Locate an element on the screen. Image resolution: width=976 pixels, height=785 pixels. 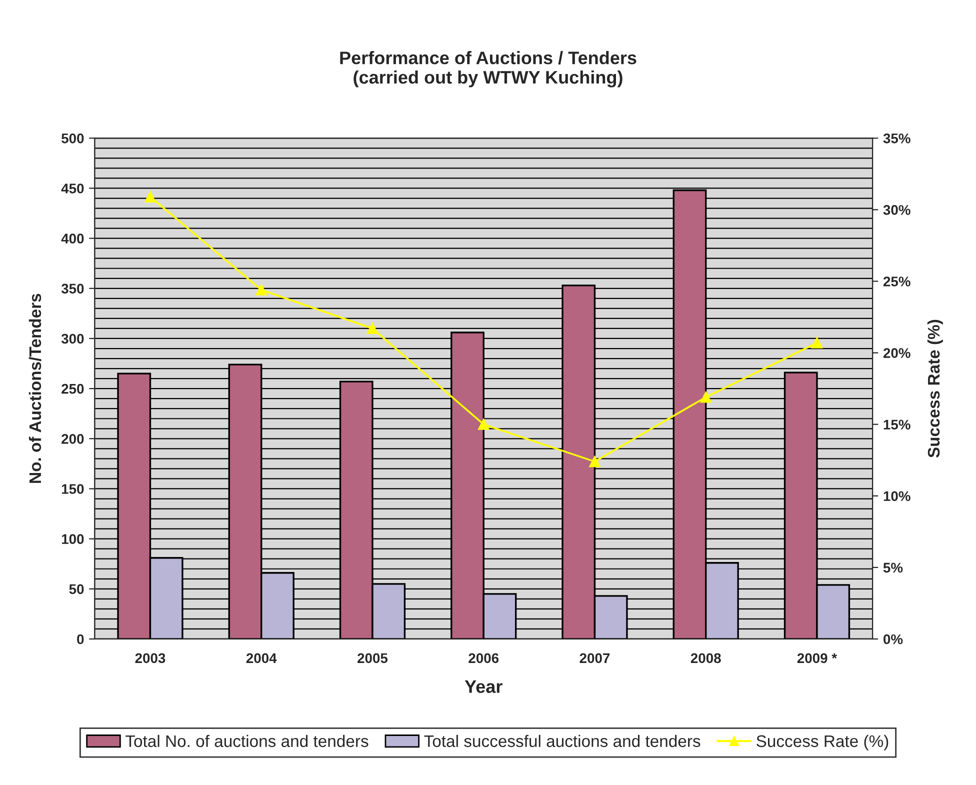
y-axis-title: No. of Auctions/Tenders is located at coordinates (35, 388).